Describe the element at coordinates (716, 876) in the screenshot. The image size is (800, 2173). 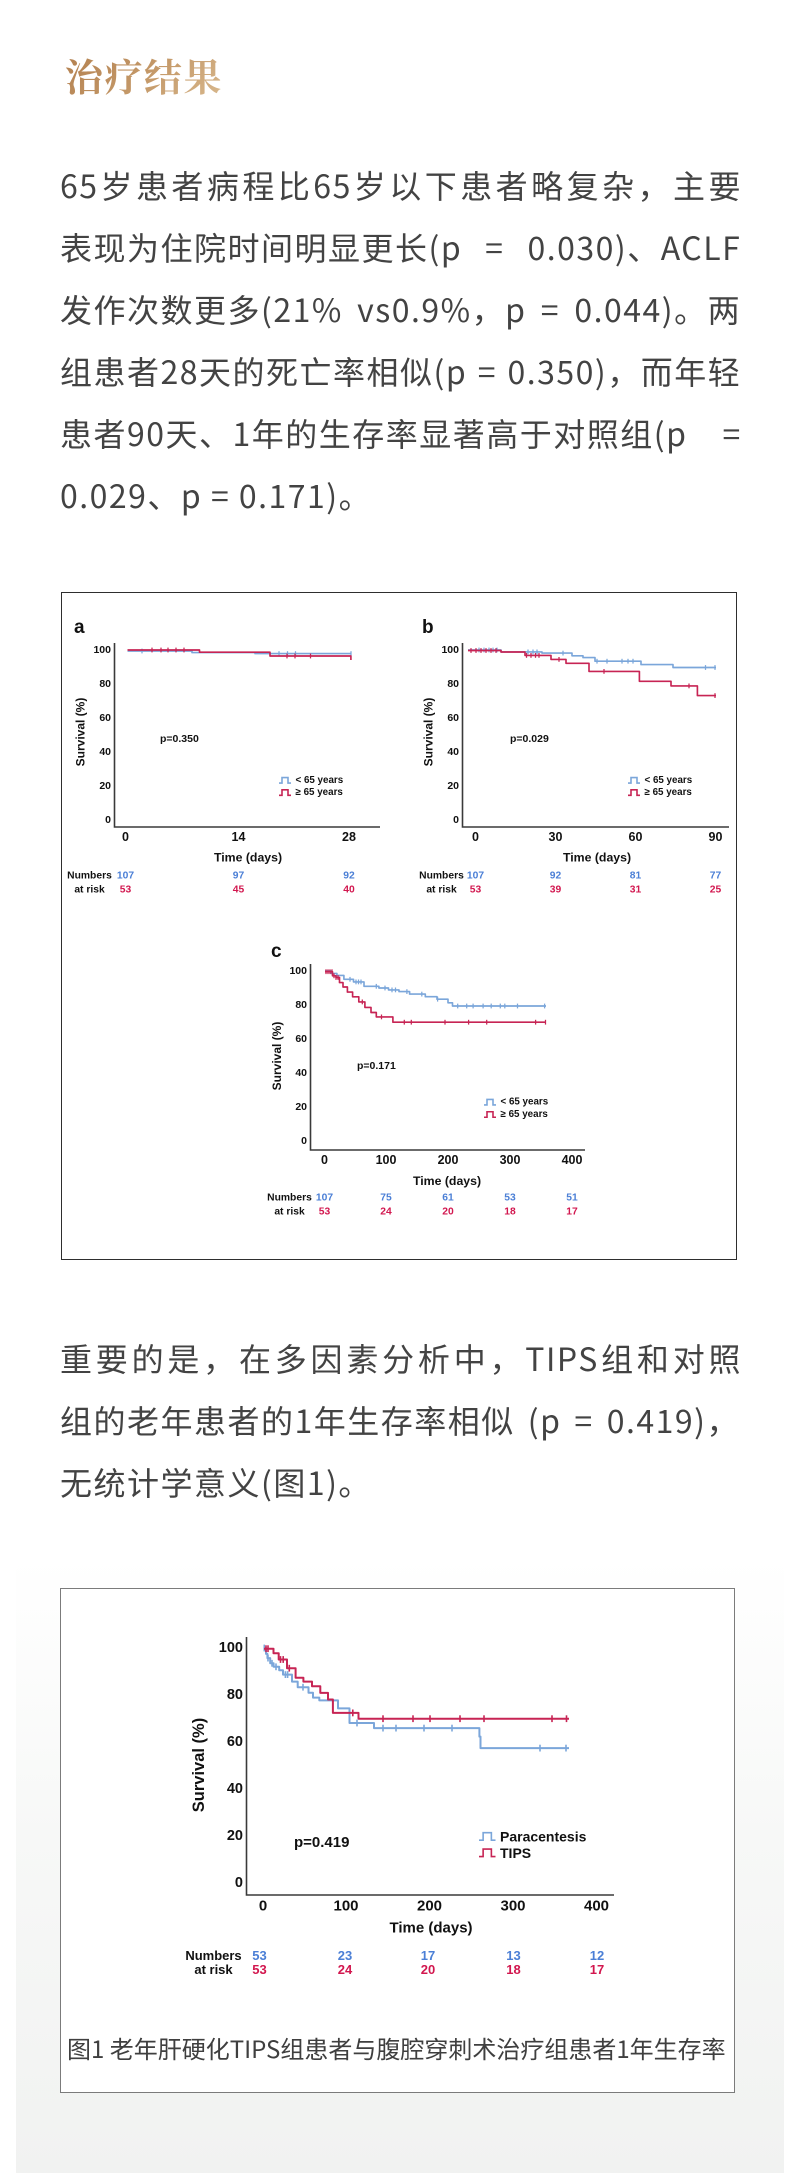
I see `svg-text: 77` at that location.